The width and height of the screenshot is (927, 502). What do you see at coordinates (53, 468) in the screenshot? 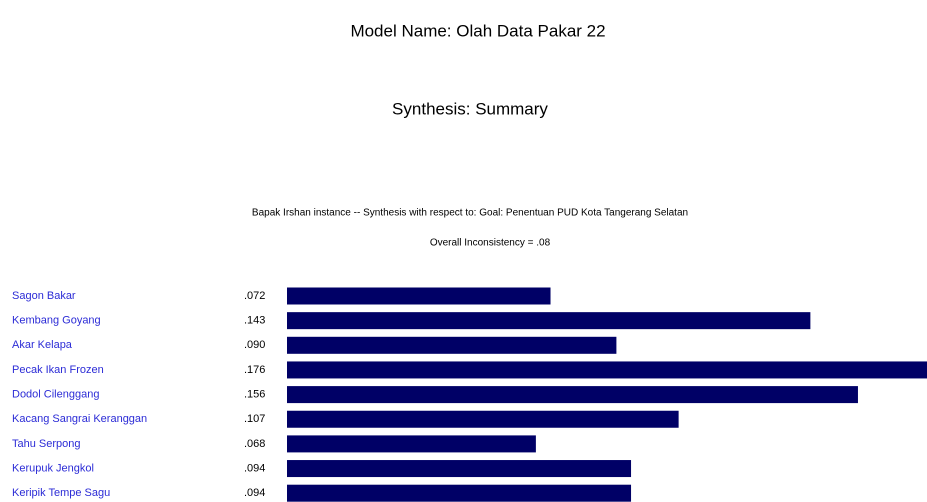
I see `category-label: Kerupuk Jengkol` at bounding box center [53, 468].